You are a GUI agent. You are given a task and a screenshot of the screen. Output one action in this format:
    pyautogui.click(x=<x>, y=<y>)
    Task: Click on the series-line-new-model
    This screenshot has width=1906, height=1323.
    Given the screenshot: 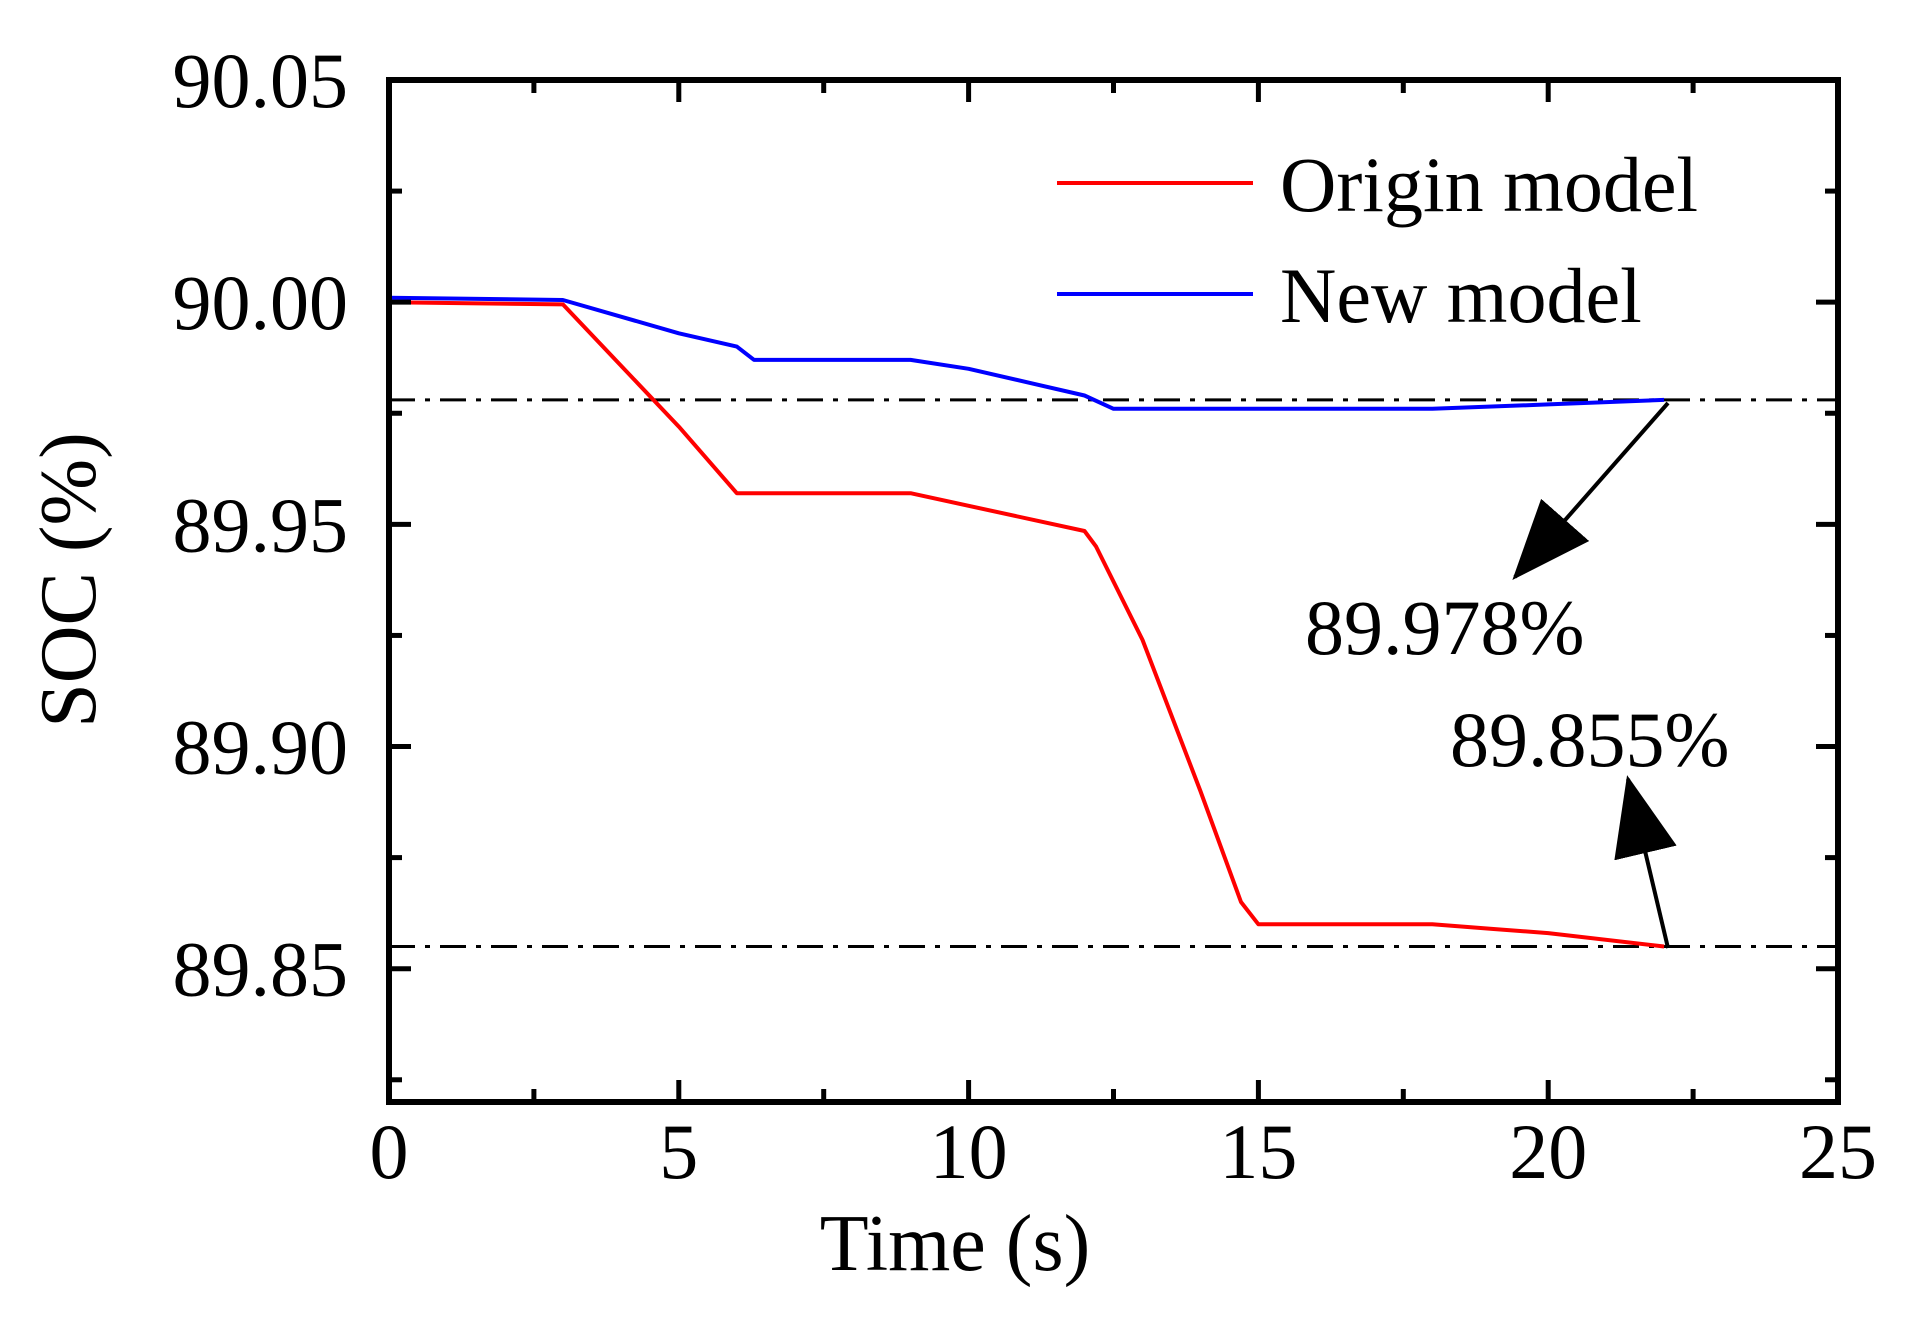 What is the action you would take?
    pyautogui.click(x=1026, y=353)
    